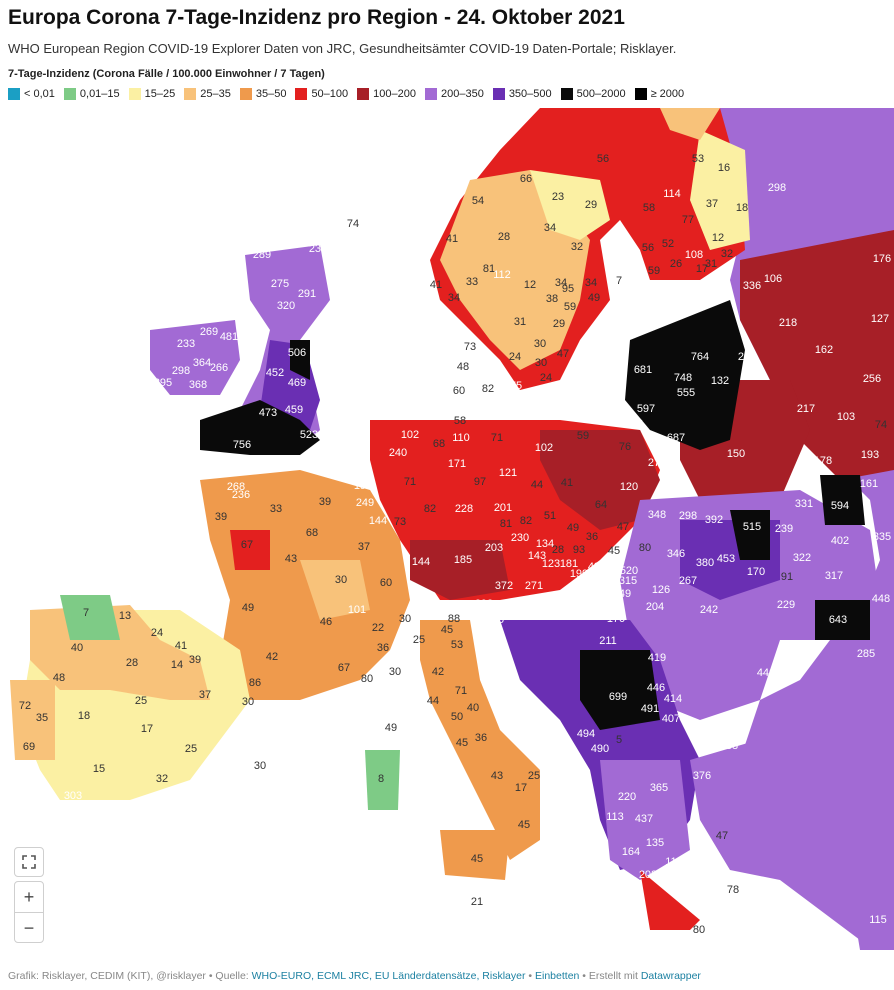 The image size is (894, 990). Describe the element at coordinates (480, 482) in the screenshot. I see `region-value-label: 97` at that location.